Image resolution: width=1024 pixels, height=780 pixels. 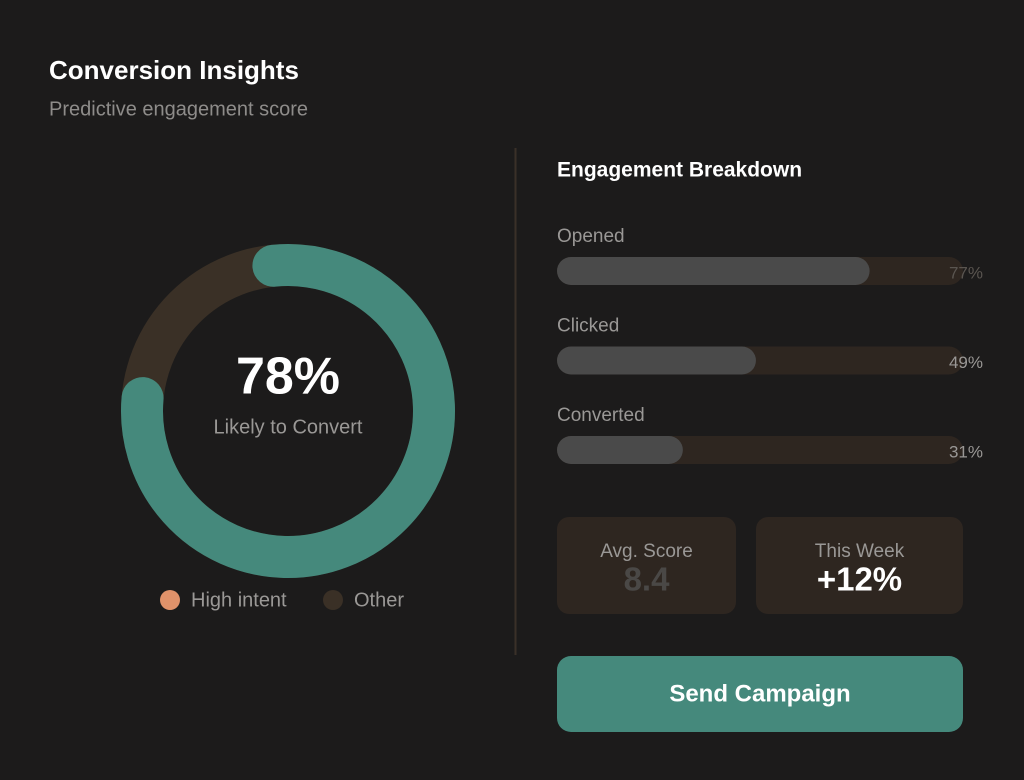 I want to click on donut-value: 78%, so click(x=288, y=377).